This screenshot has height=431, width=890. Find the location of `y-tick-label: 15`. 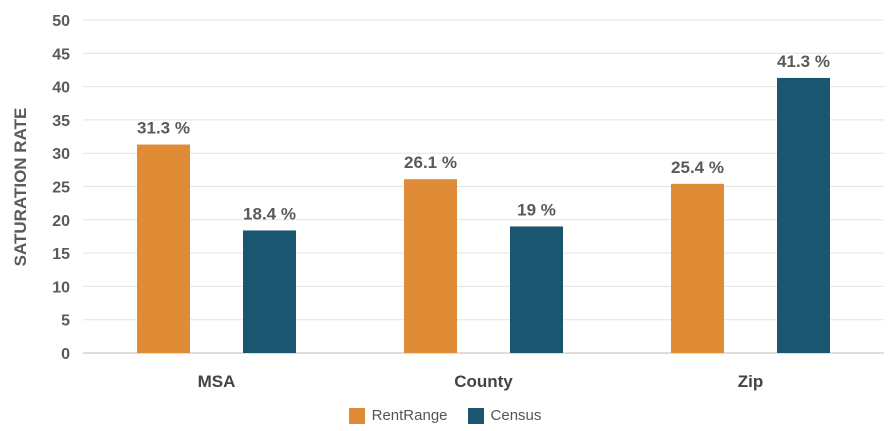

y-tick-label: 15 is located at coordinates (61, 254).